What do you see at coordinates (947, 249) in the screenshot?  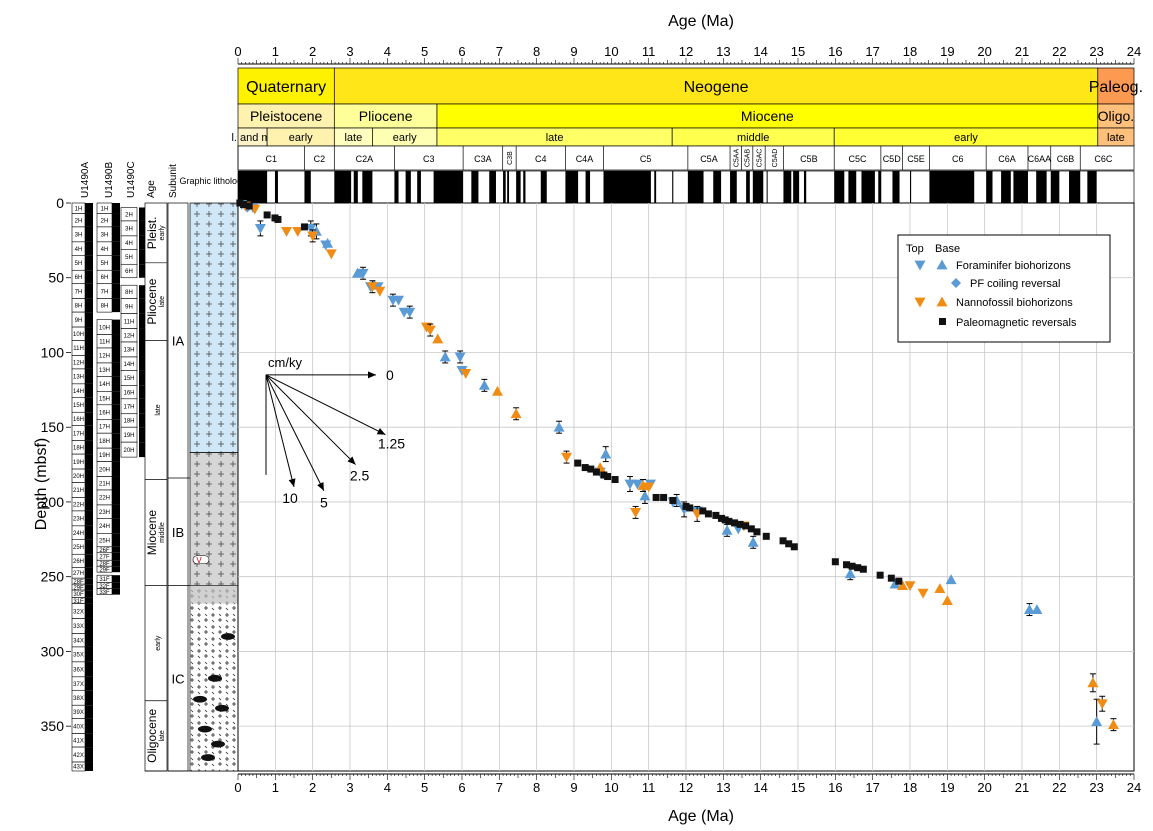 I see `legend-header-base: Base` at bounding box center [947, 249].